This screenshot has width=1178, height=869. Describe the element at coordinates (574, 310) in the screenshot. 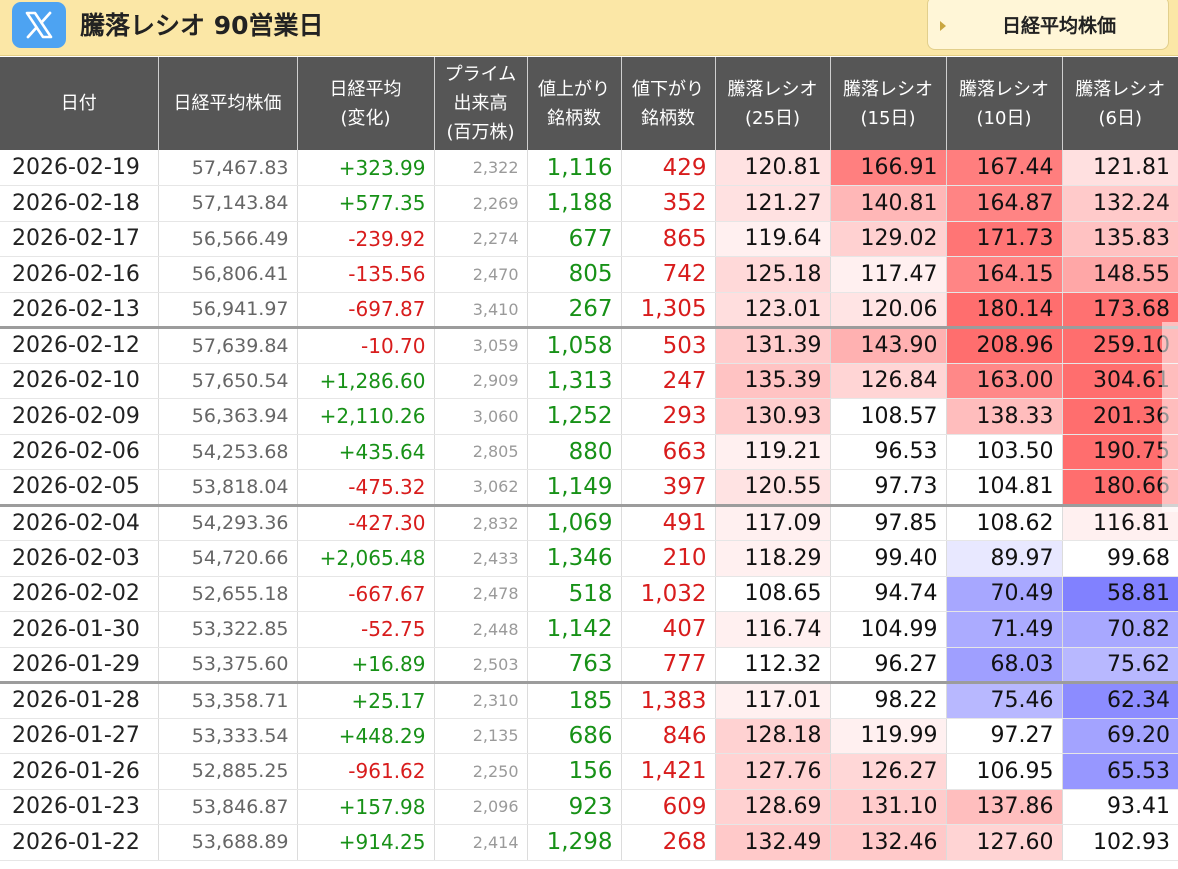

I see `advances-cell: 267` at that location.